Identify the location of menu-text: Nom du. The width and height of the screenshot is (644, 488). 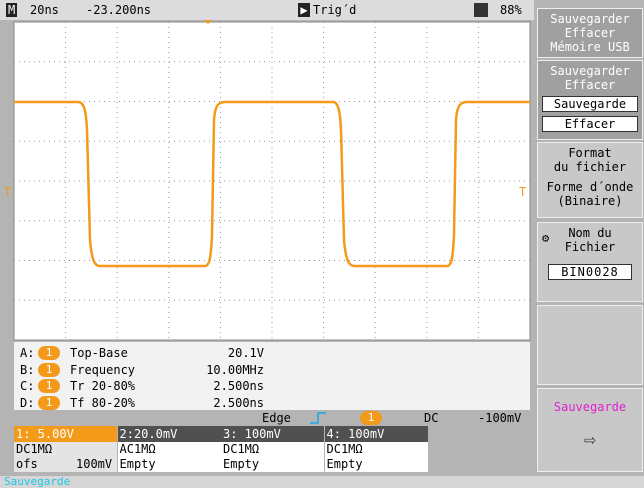
(590, 233).